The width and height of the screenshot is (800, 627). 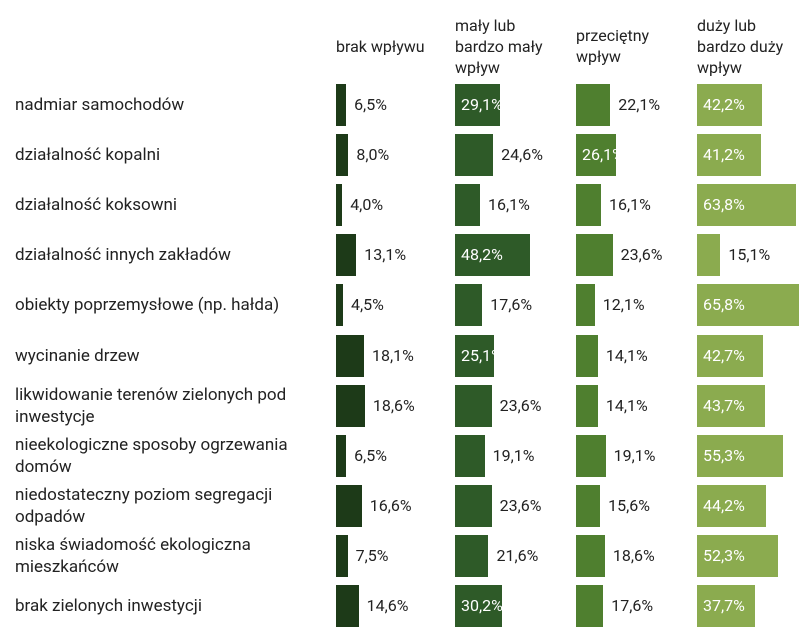 I want to click on value-label: 12,1%, so click(x=623, y=305).